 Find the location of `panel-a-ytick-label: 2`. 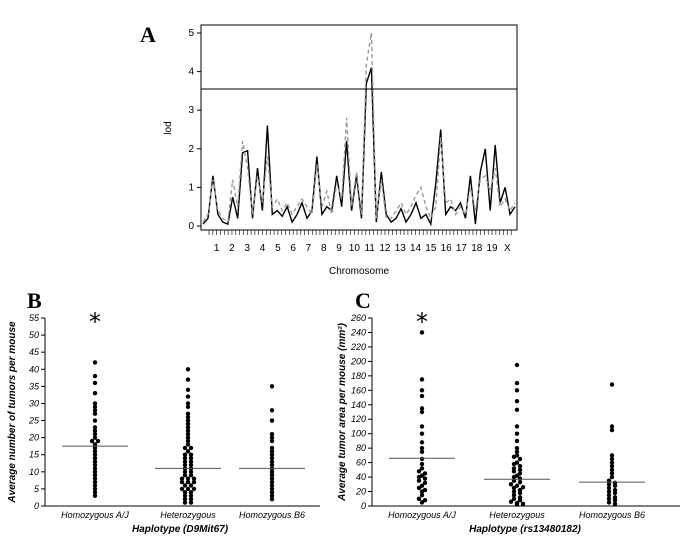

panel-a-ytick-label: 2 is located at coordinates (191, 149).